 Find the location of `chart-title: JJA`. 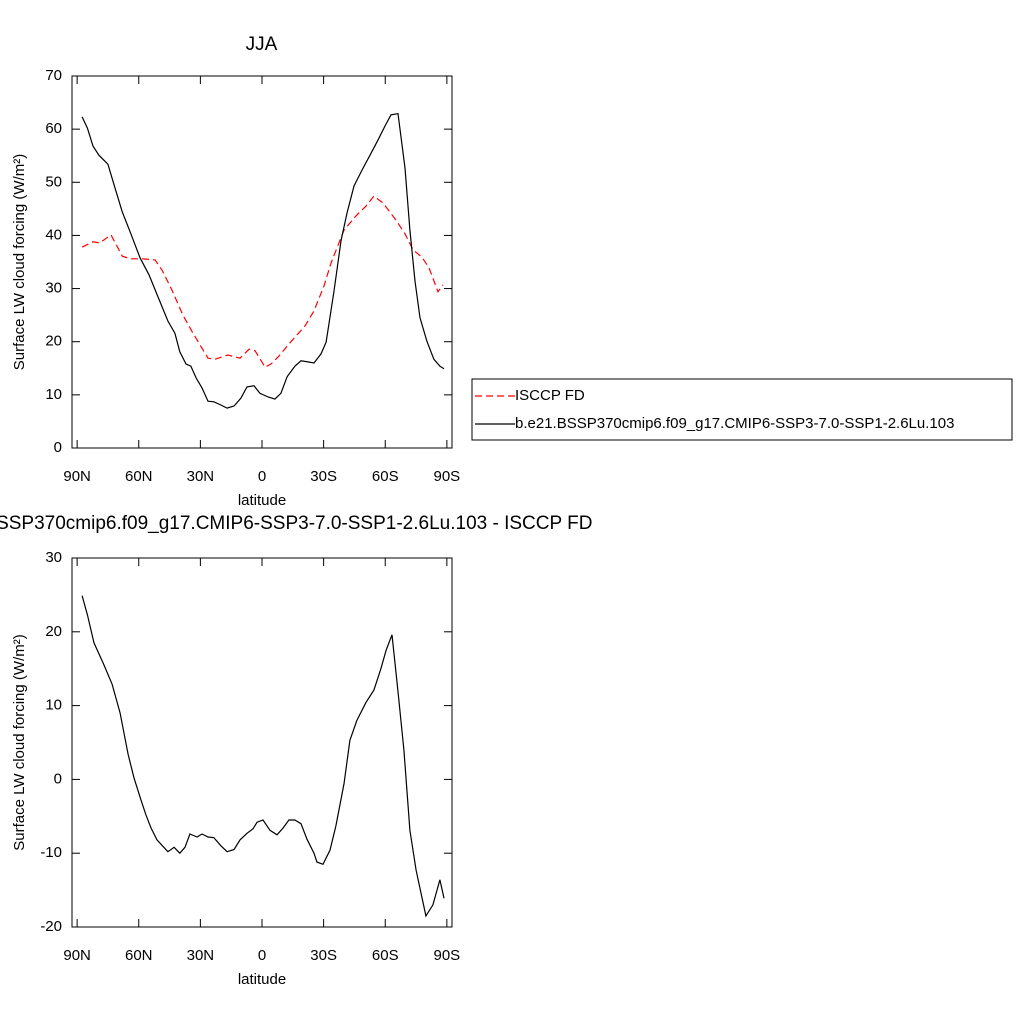

chart-title: JJA is located at coordinates (262, 44).